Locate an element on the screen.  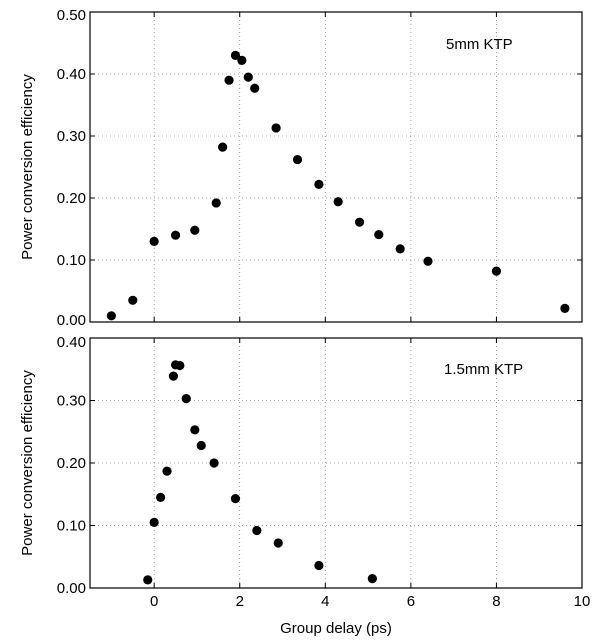
panel2-ytick-label-2: 0.20 is located at coordinates (71, 463).